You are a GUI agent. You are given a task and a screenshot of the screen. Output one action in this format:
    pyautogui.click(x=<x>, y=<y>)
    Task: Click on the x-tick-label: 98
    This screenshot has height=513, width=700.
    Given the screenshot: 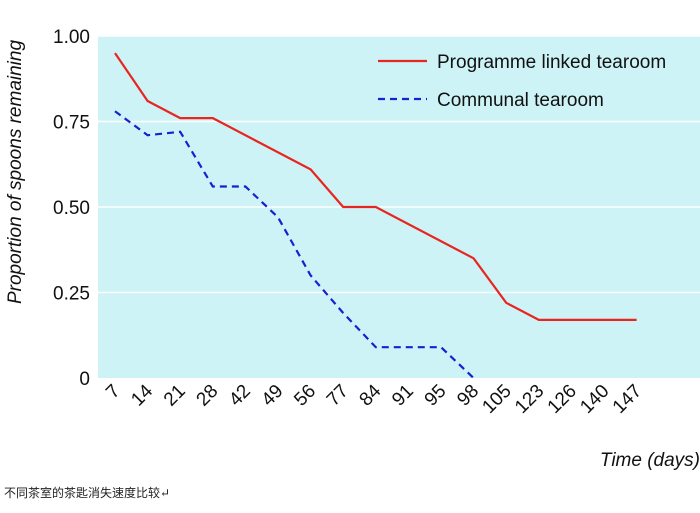 What is the action you would take?
    pyautogui.click(x=468, y=396)
    